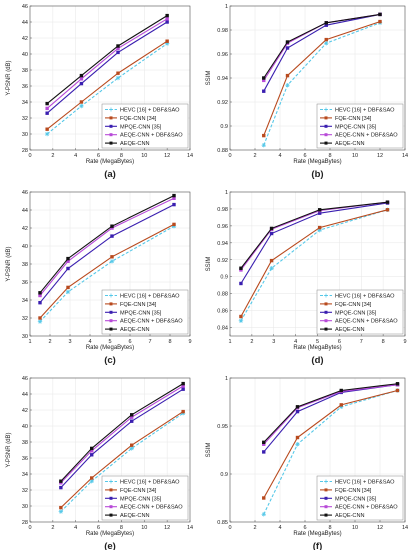 The image size is (414, 550). Describe the element at coordinates (25, 379) in the screenshot. I see `y-tick-label: 46` at that location.